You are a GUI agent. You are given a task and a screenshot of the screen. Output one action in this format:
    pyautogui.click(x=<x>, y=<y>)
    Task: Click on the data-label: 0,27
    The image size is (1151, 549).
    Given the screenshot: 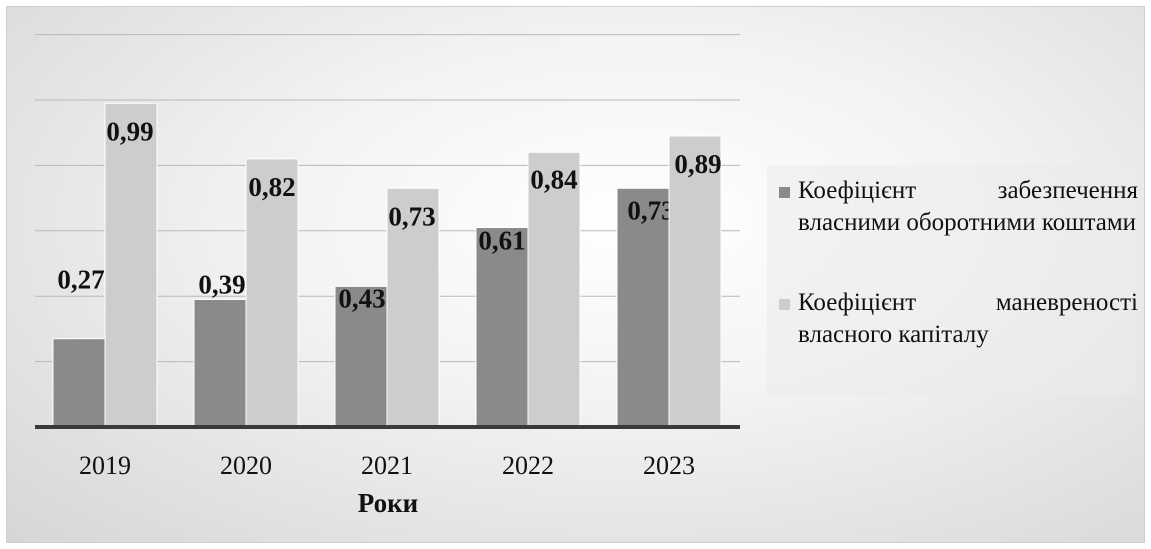 What is the action you would take?
    pyautogui.click(x=80, y=280)
    